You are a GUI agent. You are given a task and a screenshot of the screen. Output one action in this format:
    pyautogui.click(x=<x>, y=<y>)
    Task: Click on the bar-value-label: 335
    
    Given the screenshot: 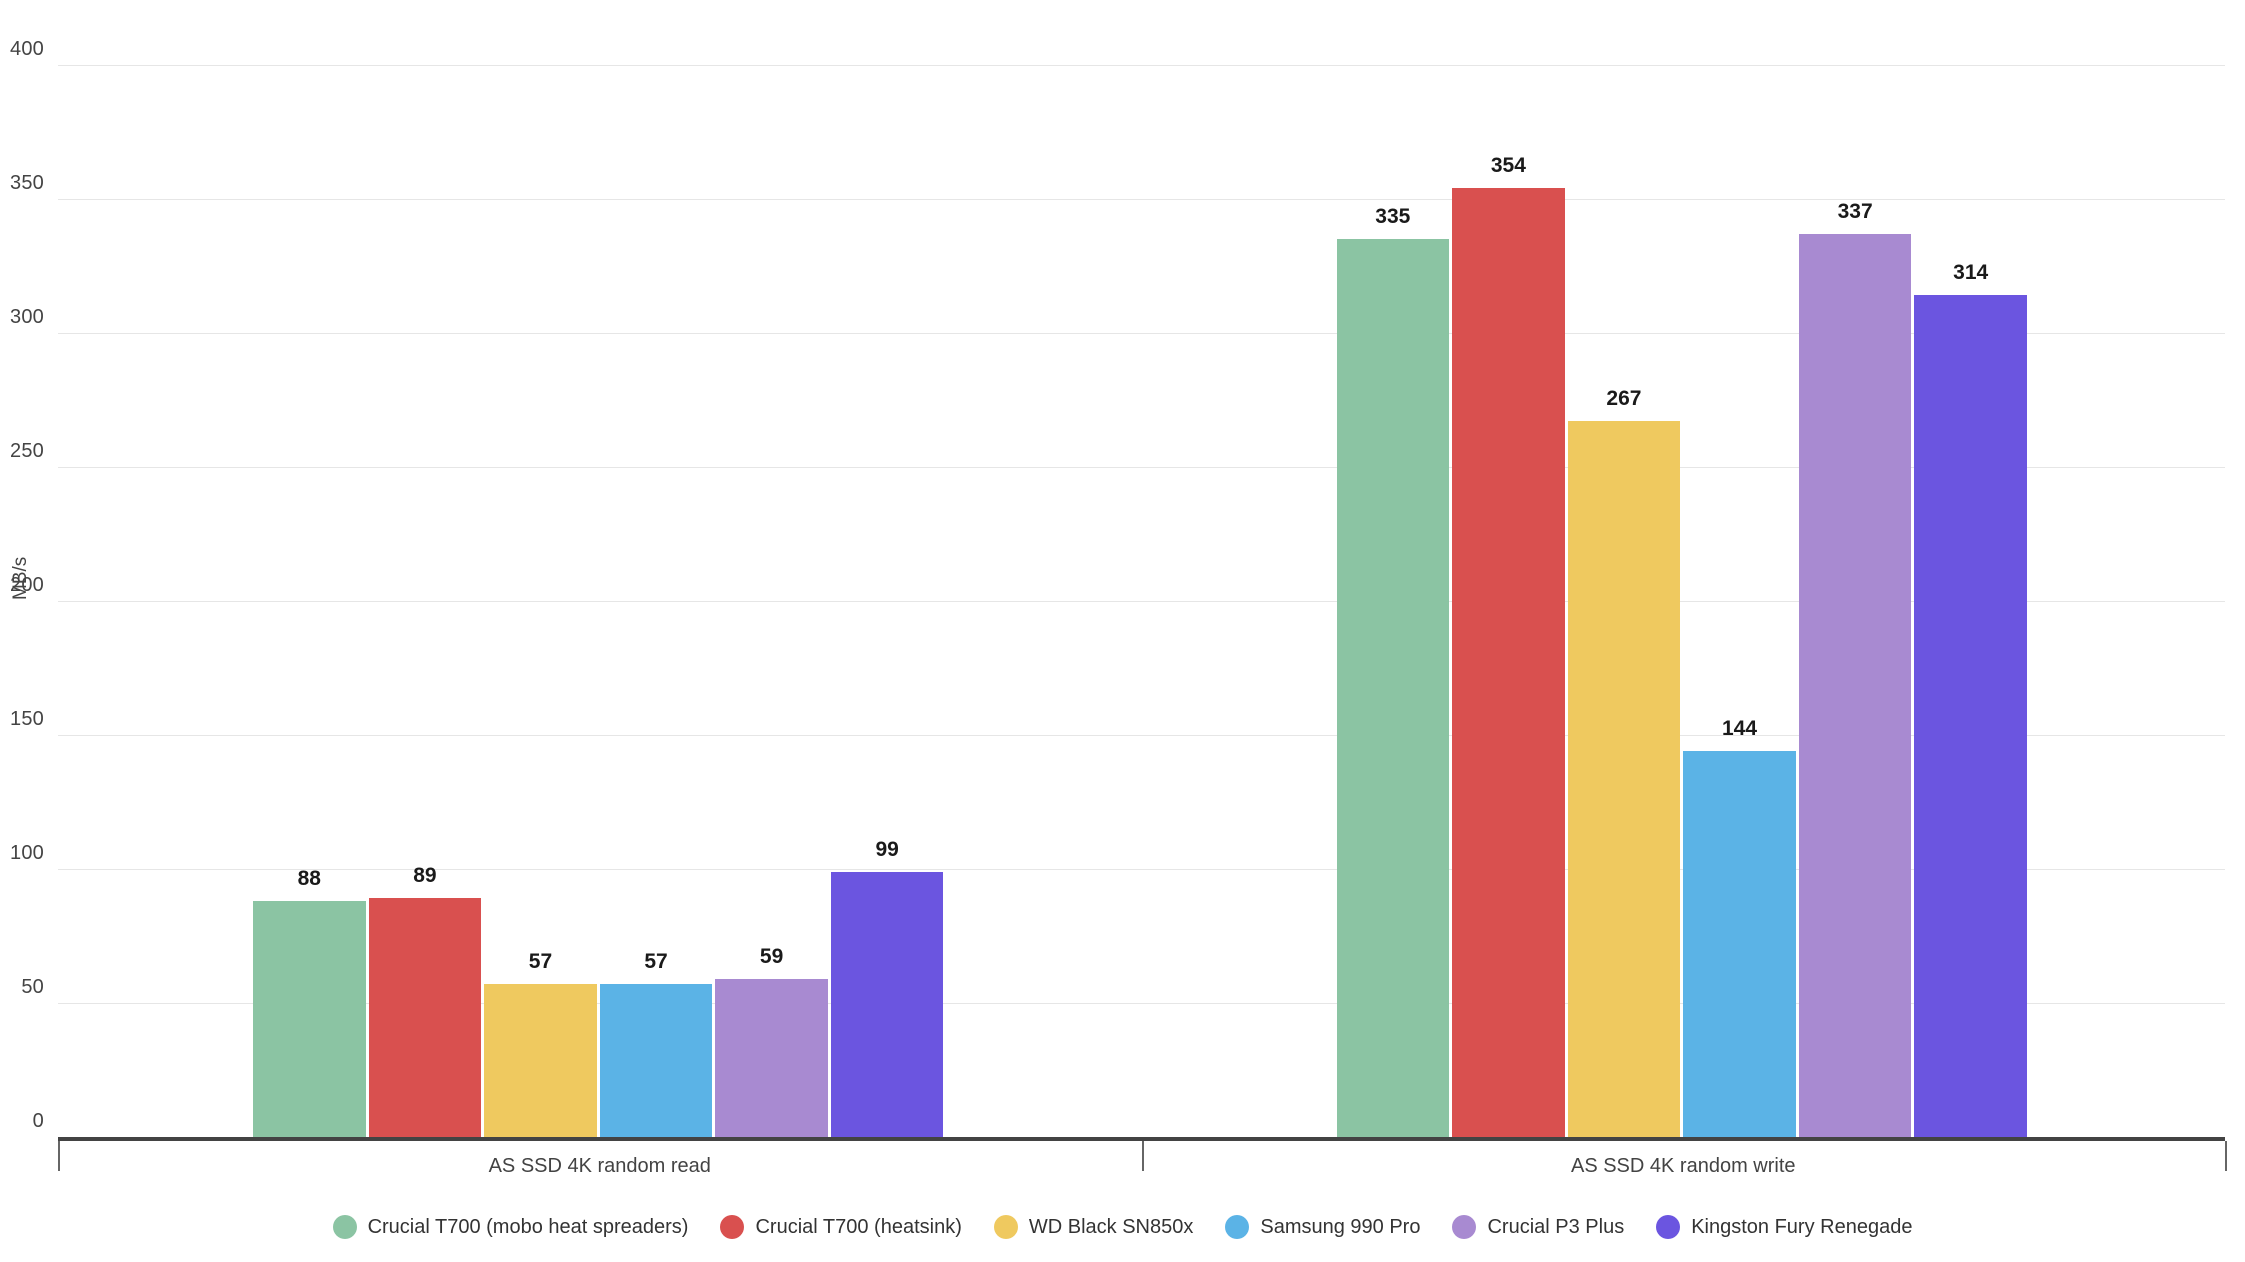 What is the action you would take?
    pyautogui.click(x=1393, y=217)
    